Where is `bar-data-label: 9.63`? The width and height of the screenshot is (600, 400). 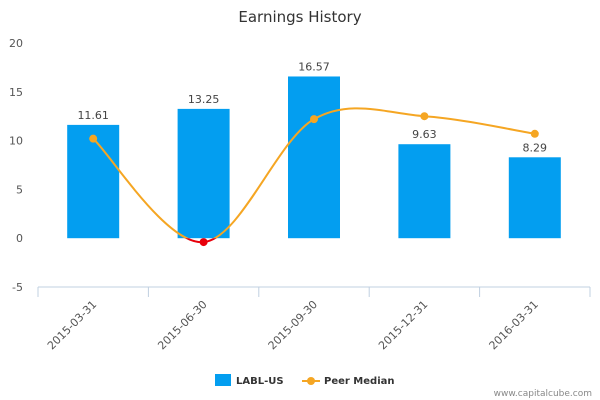 bar-data-label: 9.63 is located at coordinates (424, 134).